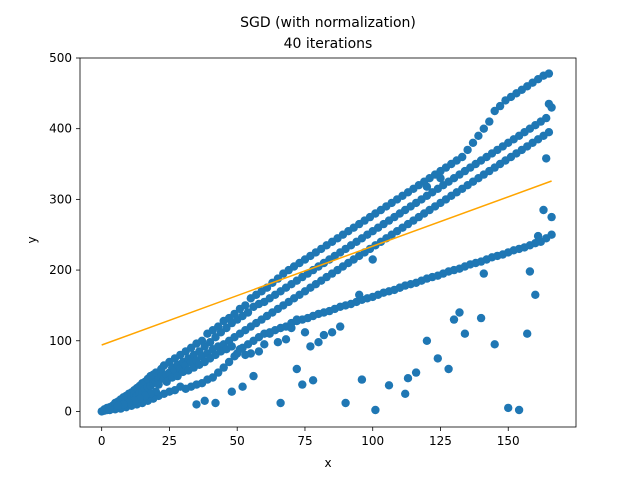 The image size is (640, 480). Describe the element at coordinates (328, 44) in the screenshot. I see `chart-subtitle: 40 iterations` at that location.